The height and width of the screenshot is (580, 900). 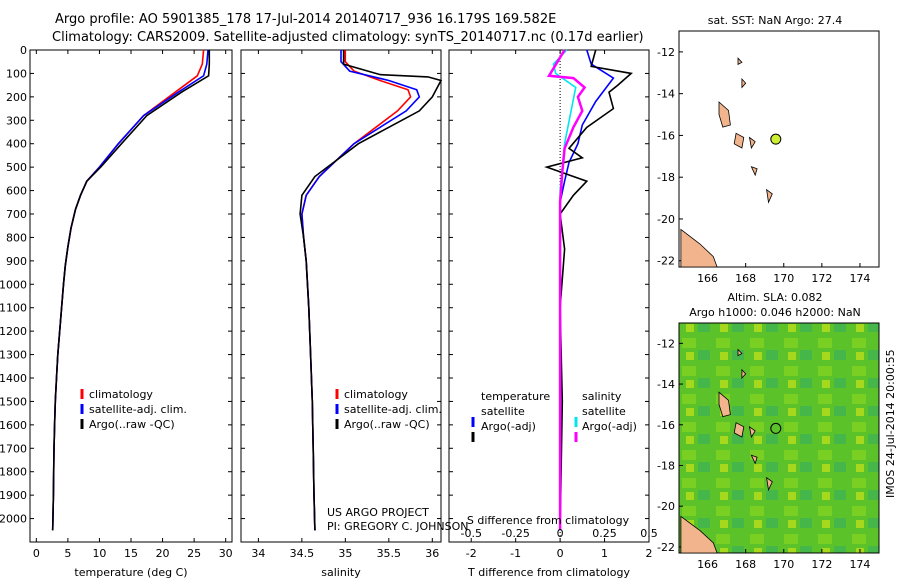 What do you see at coordinates (649, 533) in the screenshot?
I see `s-tick-label: 0.5` at bounding box center [649, 533].